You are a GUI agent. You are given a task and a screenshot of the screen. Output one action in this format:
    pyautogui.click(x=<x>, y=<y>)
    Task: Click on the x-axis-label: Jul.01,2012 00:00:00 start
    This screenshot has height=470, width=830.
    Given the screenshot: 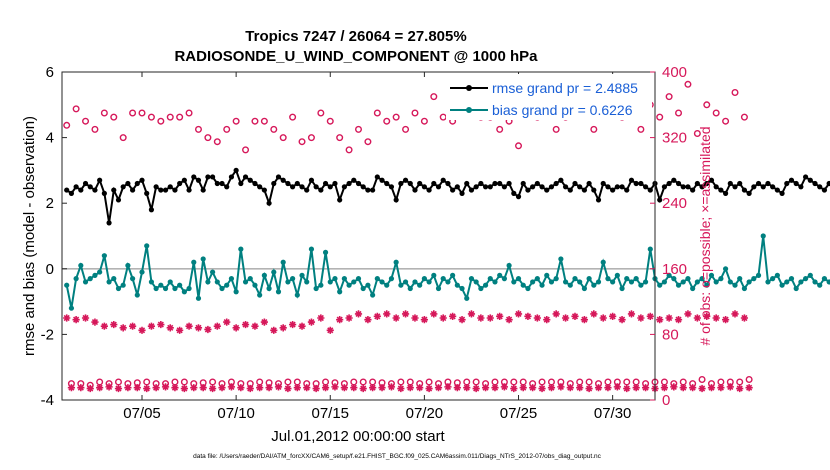 What is the action you would take?
    pyautogui.click(x=358, y=436)
    